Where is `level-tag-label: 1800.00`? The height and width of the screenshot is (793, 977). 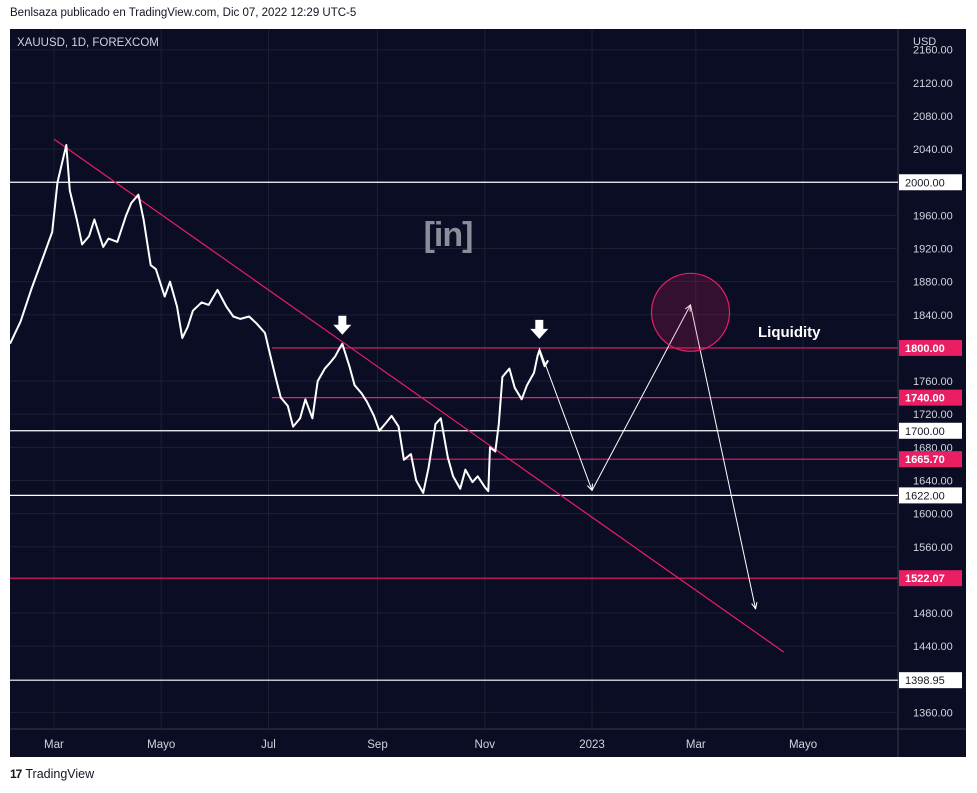
level-tag-label: 1800.00 is located at coordinates (925, 349).